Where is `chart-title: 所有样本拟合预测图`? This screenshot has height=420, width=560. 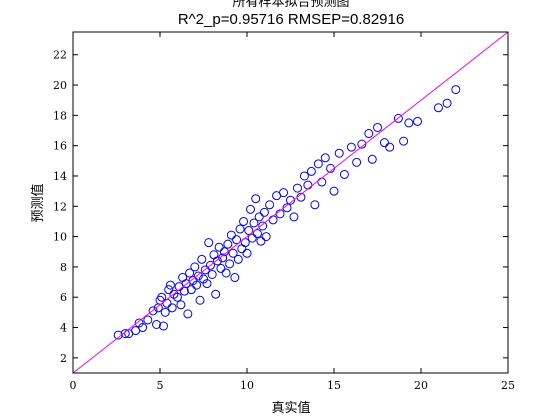 chart-title: 所有样本拟合预测图 is located at coordinates (290, 5).